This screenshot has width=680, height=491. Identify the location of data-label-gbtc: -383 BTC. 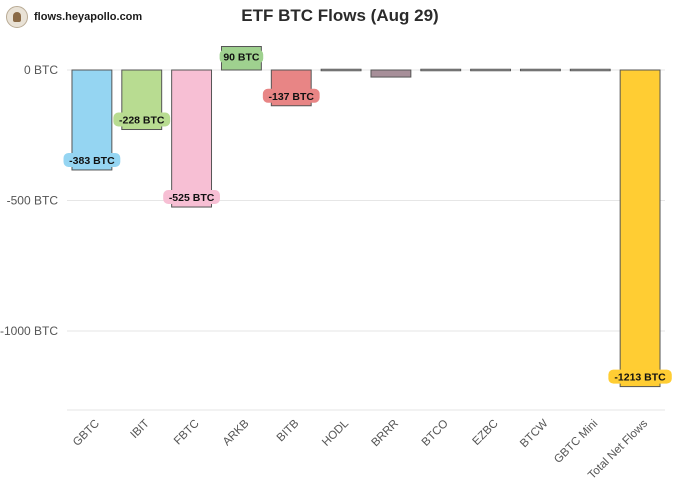
(92, 161).